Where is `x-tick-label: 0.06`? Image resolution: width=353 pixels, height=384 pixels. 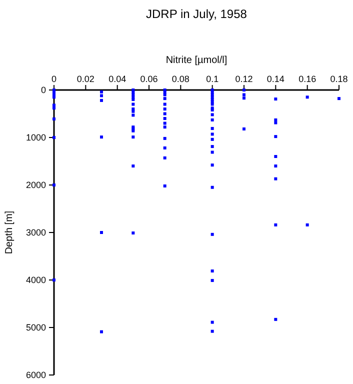
x-tick-label: 0.06 is located at coordinates (149, 79).